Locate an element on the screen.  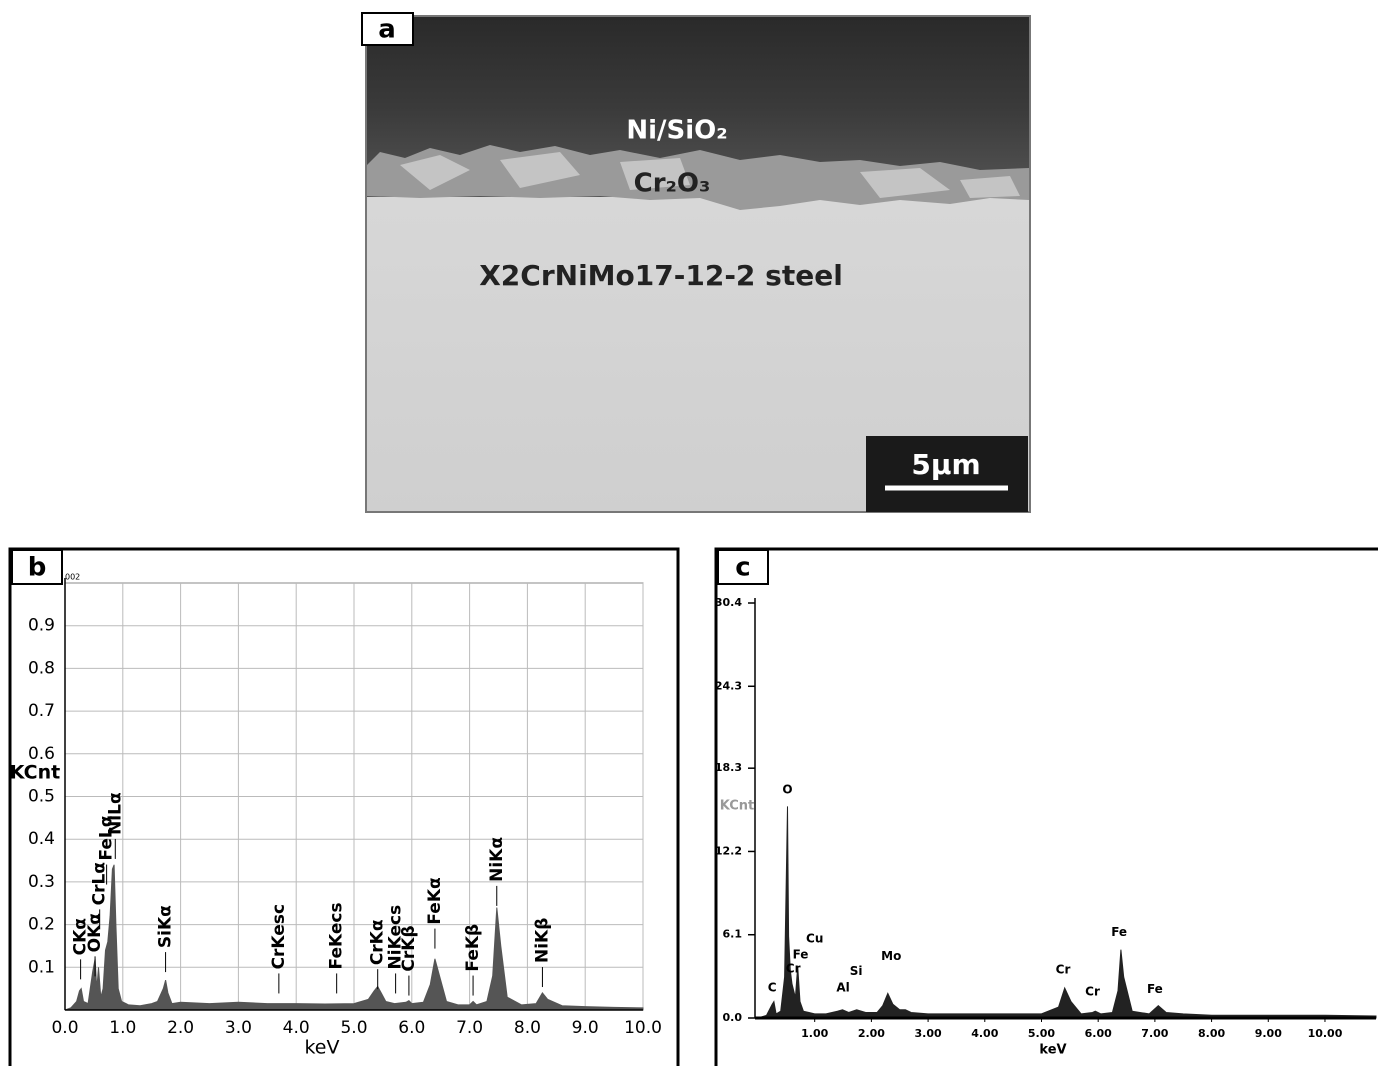
peak-label: CKα is located at coordinates (81, 936).